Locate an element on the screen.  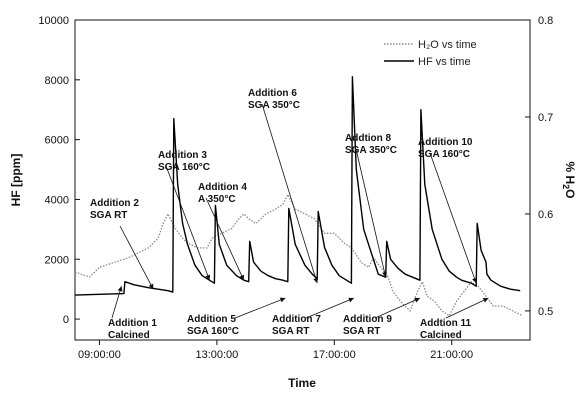
y-axis-title-right: % H2O is located at coordinates (569, 179).